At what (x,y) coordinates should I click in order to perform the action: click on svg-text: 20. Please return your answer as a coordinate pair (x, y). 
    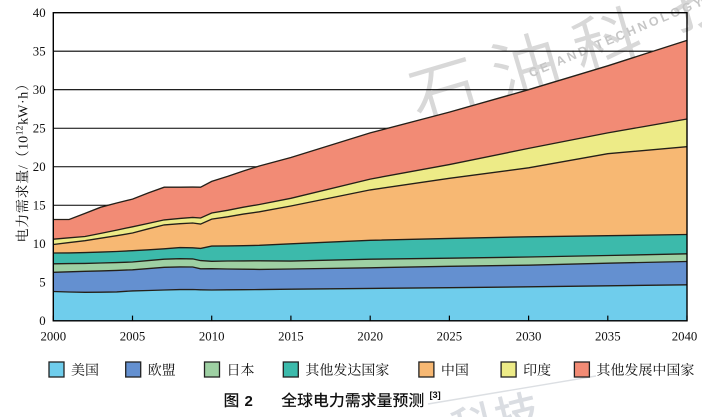
    Looking at the image, I should click on (39, 167).